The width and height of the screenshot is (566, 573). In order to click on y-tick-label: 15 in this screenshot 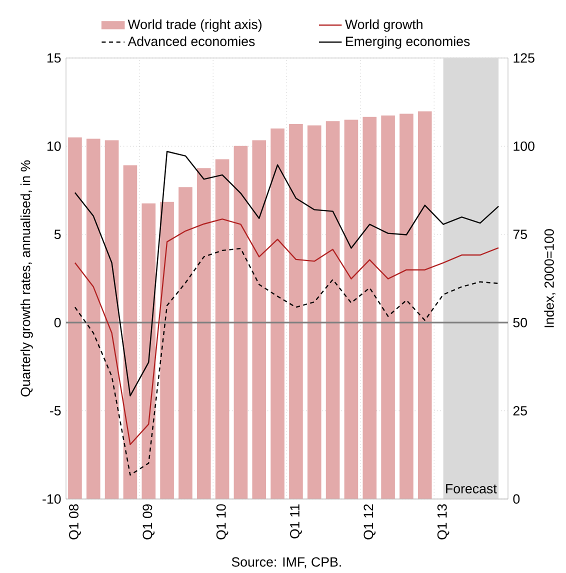, I will do `click(54, 58)`.